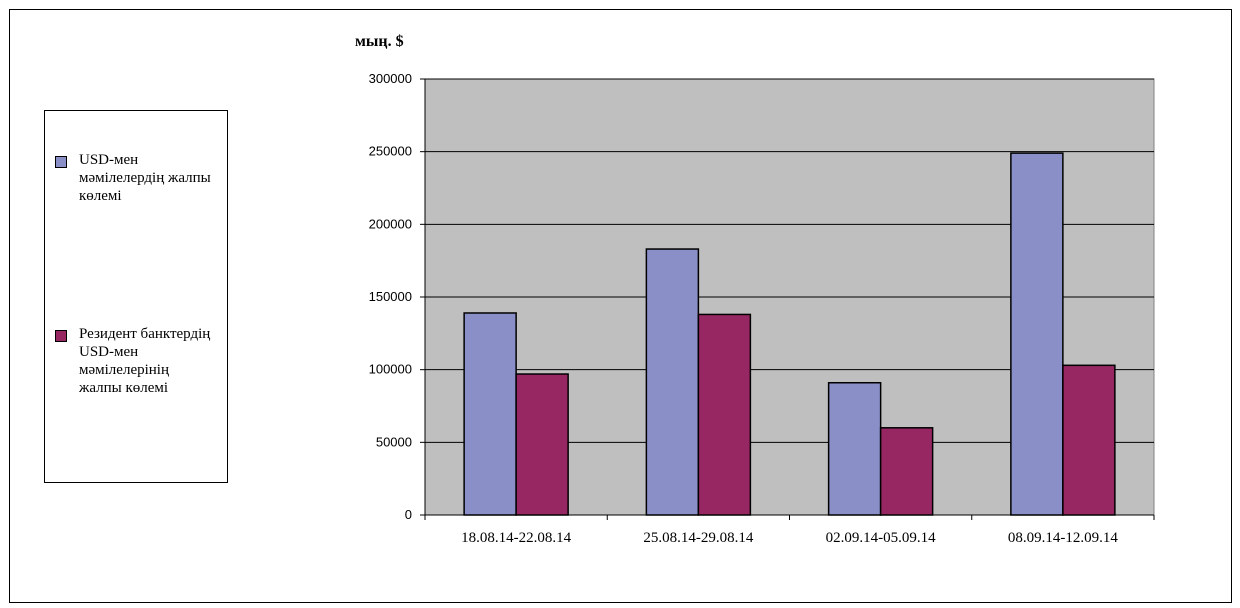 Image resolution: width=1240 pixels, height=608 pixels. Describe the element at coordinates (390, 369) in the screenshot. I see `y-tick-label: 100000` at that location.